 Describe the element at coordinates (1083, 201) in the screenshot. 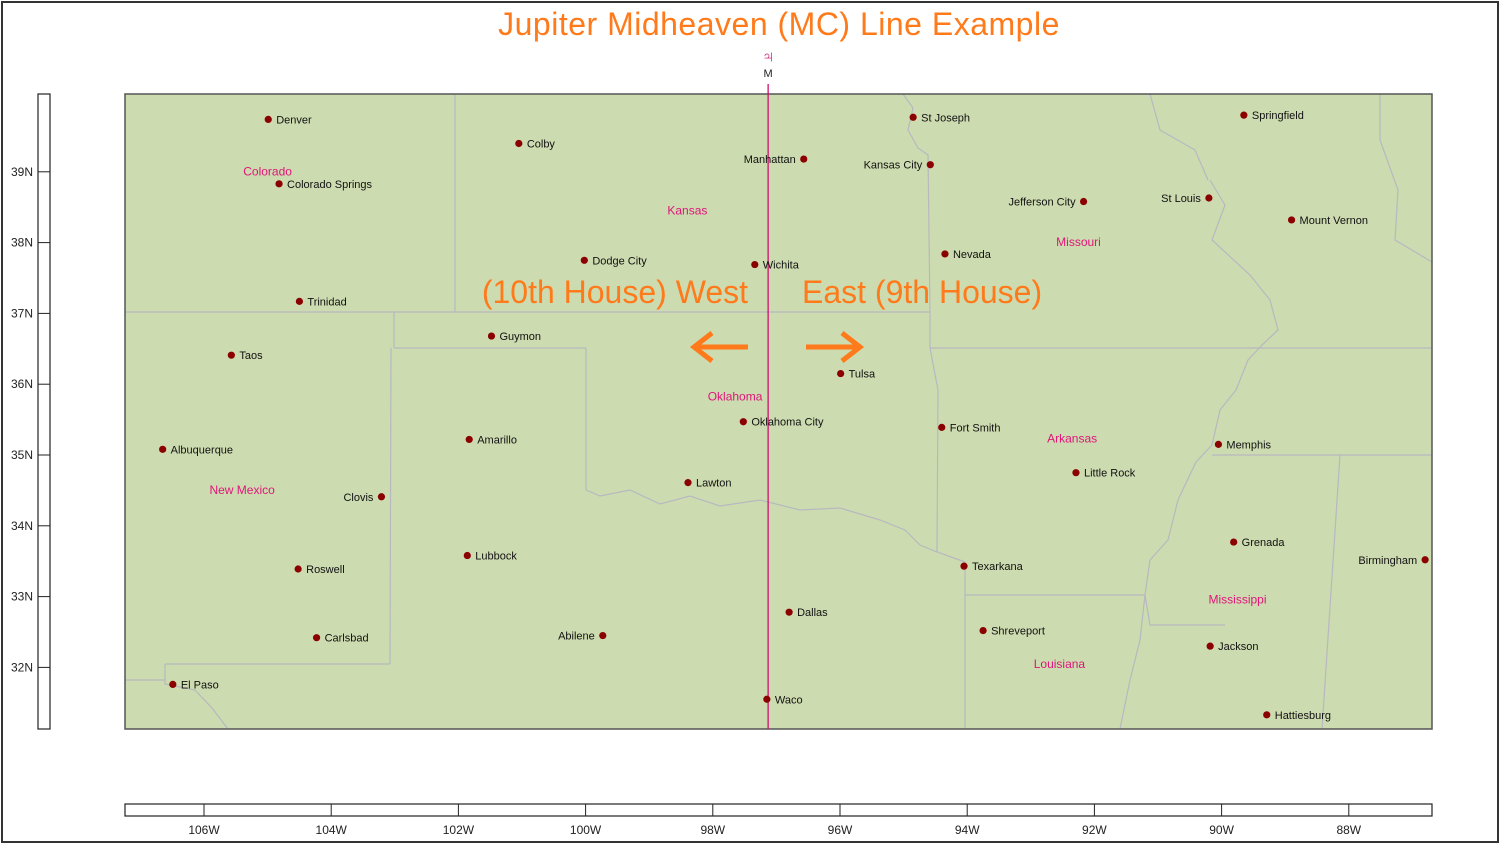

I see `city-dot-jefferson-city` at that location.